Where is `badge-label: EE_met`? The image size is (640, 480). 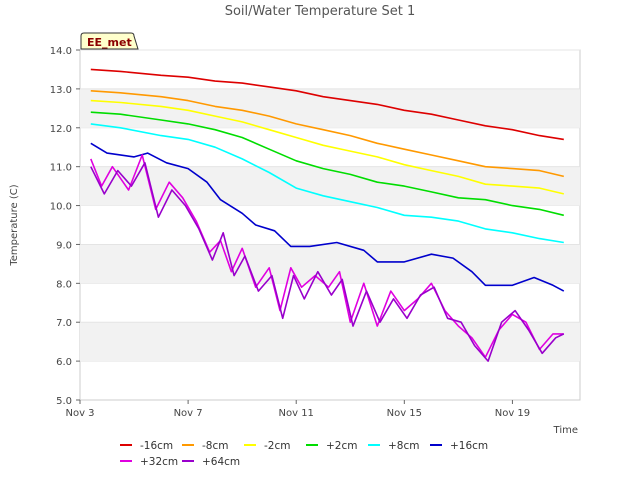 badge-label: EE_met is located at coordinates (109, 42).